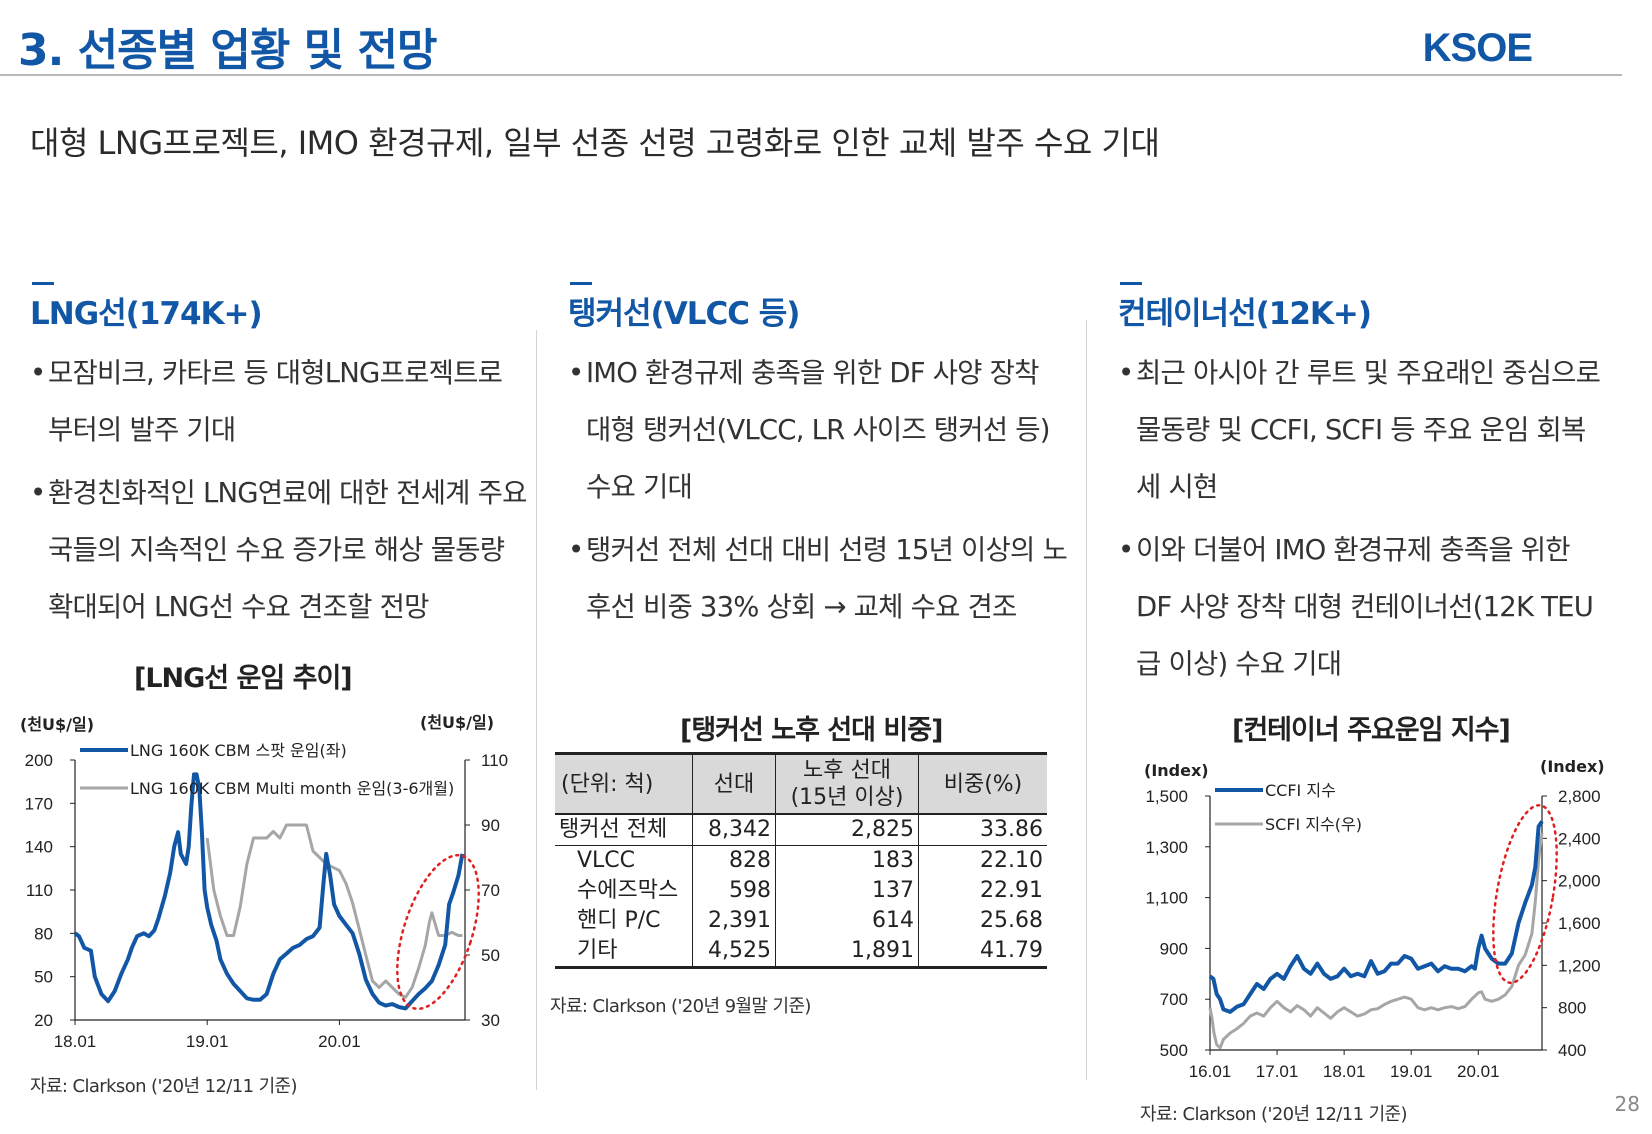  What do you see at coordinates (43, 933) in the screenshot?
I see `y-tick-label-left: 80` at bounding box center [43, 933].